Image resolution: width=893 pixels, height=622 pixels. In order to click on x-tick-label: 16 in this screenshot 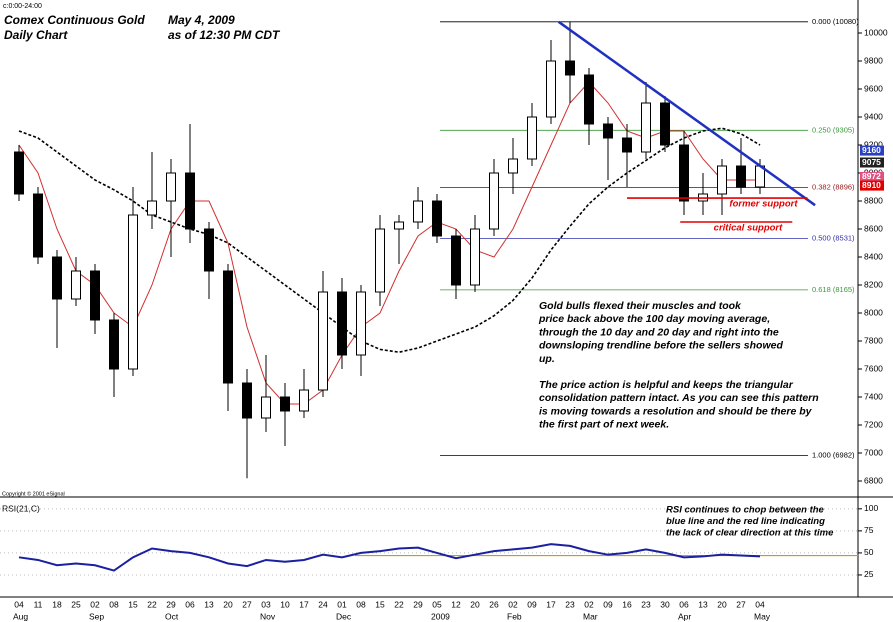, I will do `click(627, 604)`.